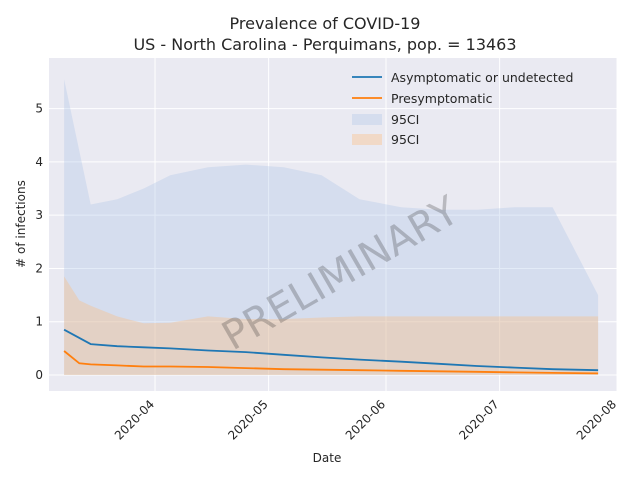 This screenshot has width=640, height=480. What do you see at coordinates (482, 77) in the screenshot?
I see `legend-label-asymptomatic: Asymptomatic or undetected` at bounding box center [482, 77].